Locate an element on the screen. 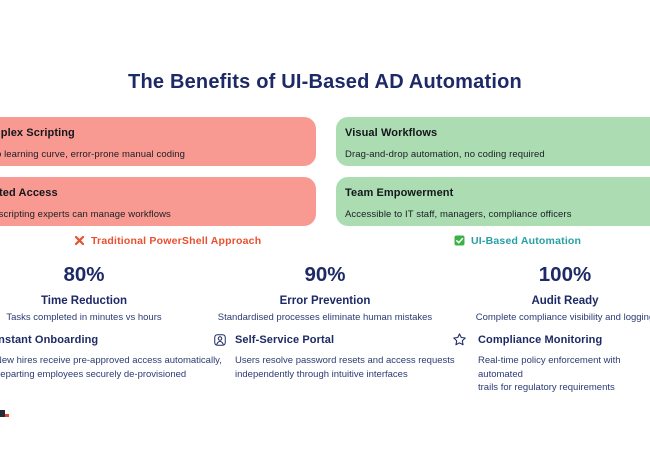  approach-label-text: UI-Based Automation is located at coordinates (526, 240).